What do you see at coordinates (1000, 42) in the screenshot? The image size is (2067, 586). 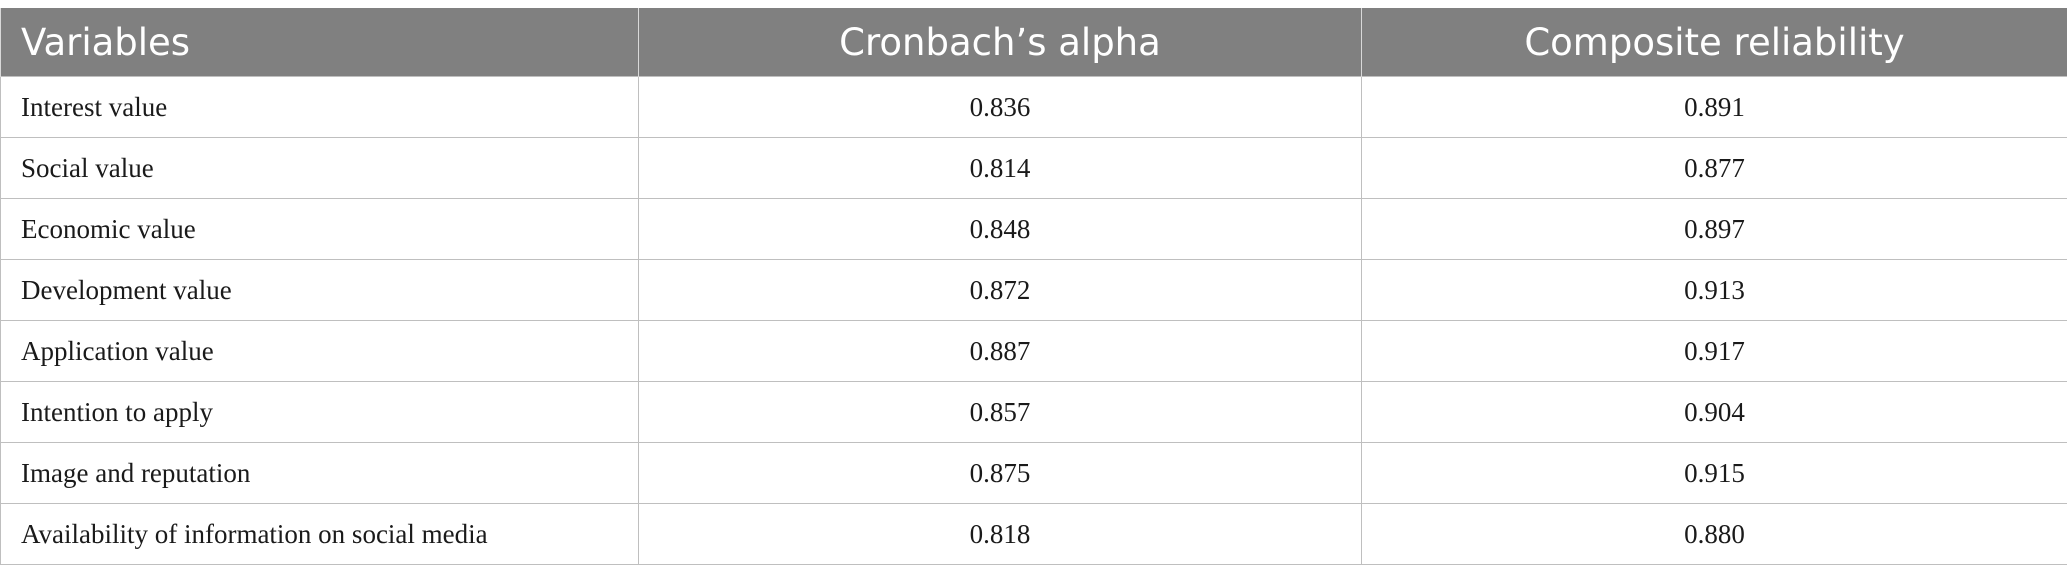 I see `header-cronbachs-alpha: Cronbach’s alpha` at bounding box center [1000, 42].